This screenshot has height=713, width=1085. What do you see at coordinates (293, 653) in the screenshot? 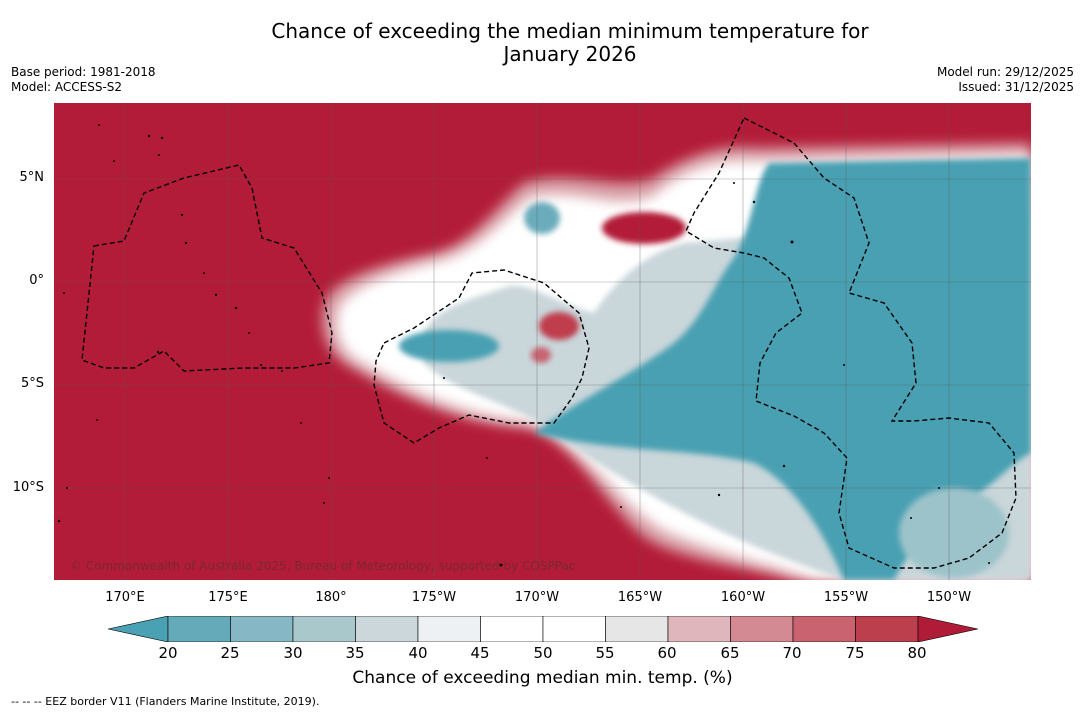
I see `colorbar-tick: 30` at bounding box center [293, 653].